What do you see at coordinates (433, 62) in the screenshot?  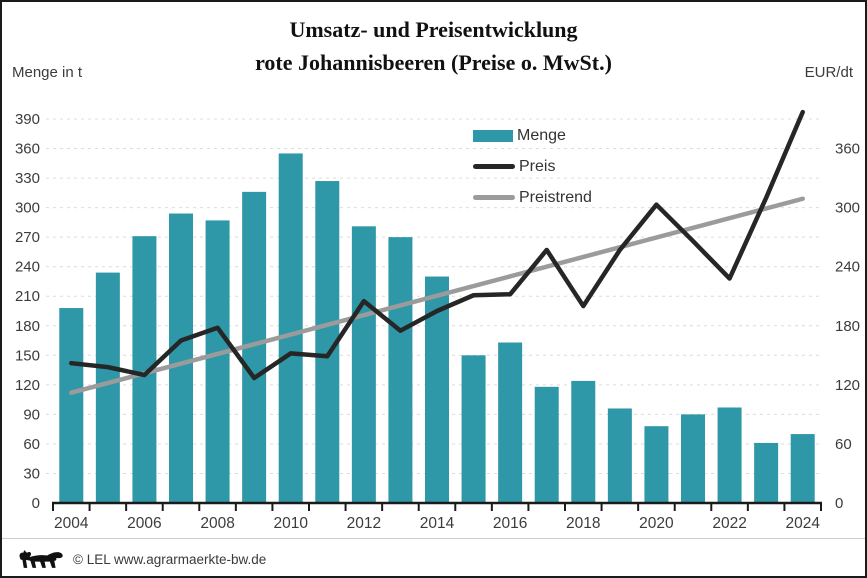 I see `chart-title-line2: rote Johannisbeeren (Preise o. MwSt.)` at bounding box center [433, 62].